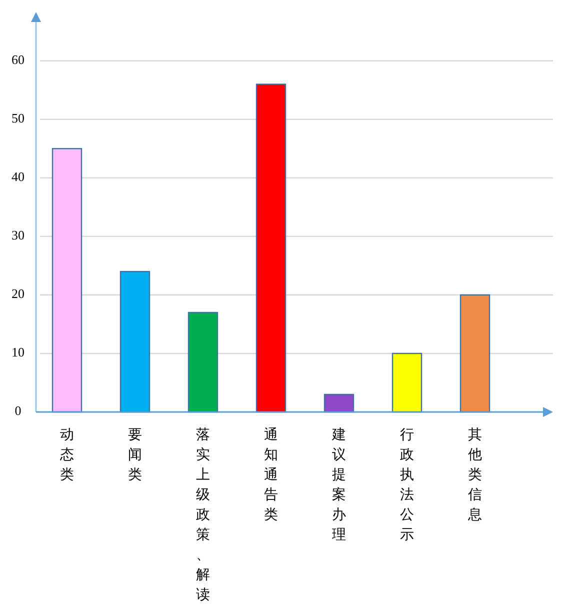 The image size is (571, 609). I want to click on ytick-label: 20, so click(18, 293).